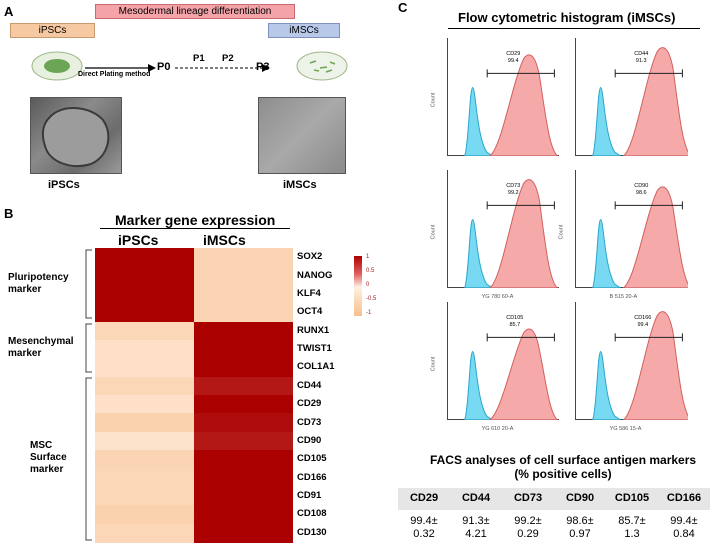  What do you see at coordinates (310, 257) in the screenshot?
I see `gene-label-sox2: SOX2` at bounding box center [310, 257].